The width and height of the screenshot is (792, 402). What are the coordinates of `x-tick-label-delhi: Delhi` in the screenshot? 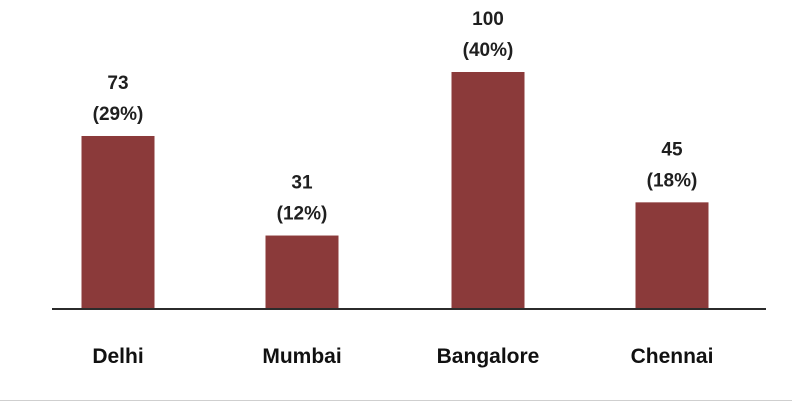 It's located at (117, 356).